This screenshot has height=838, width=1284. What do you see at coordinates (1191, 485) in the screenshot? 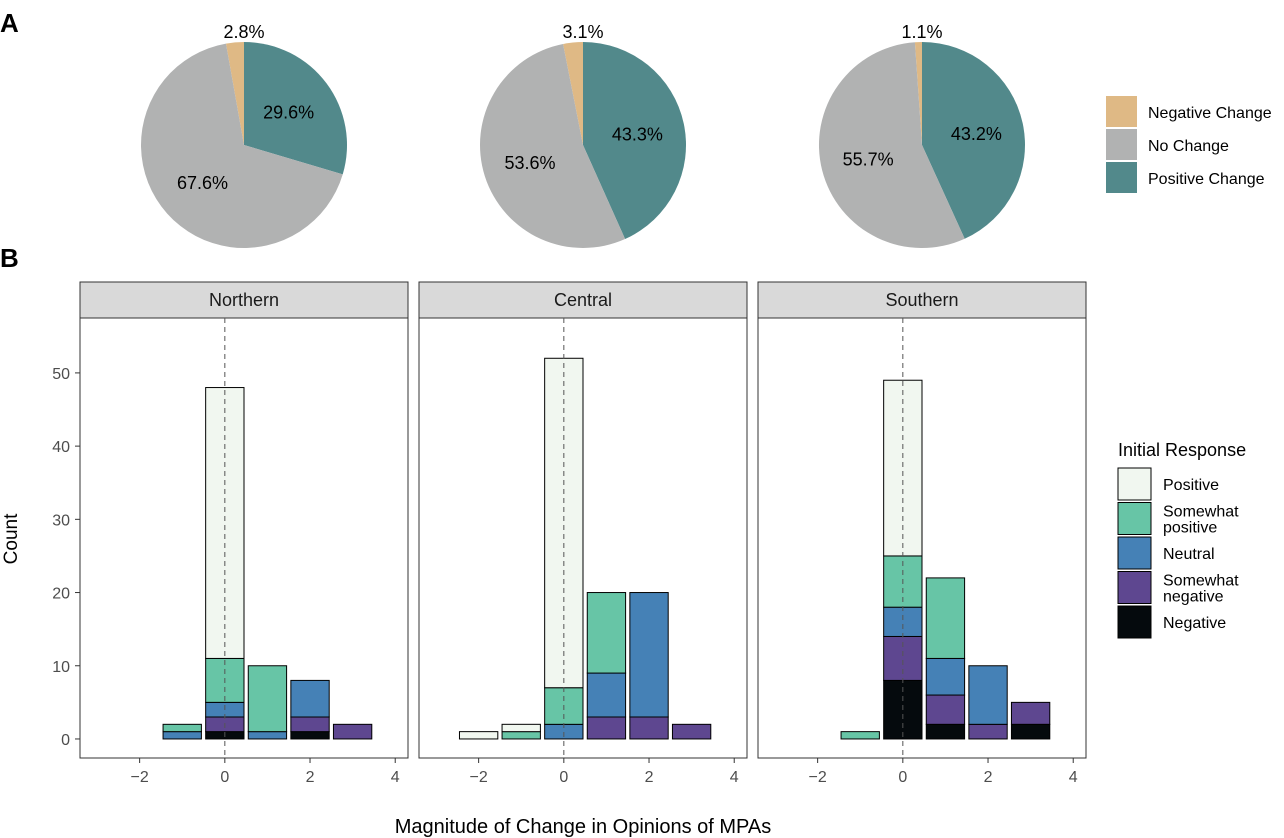
I see `legend-label: Positive` at bounding box center [1191, 485].